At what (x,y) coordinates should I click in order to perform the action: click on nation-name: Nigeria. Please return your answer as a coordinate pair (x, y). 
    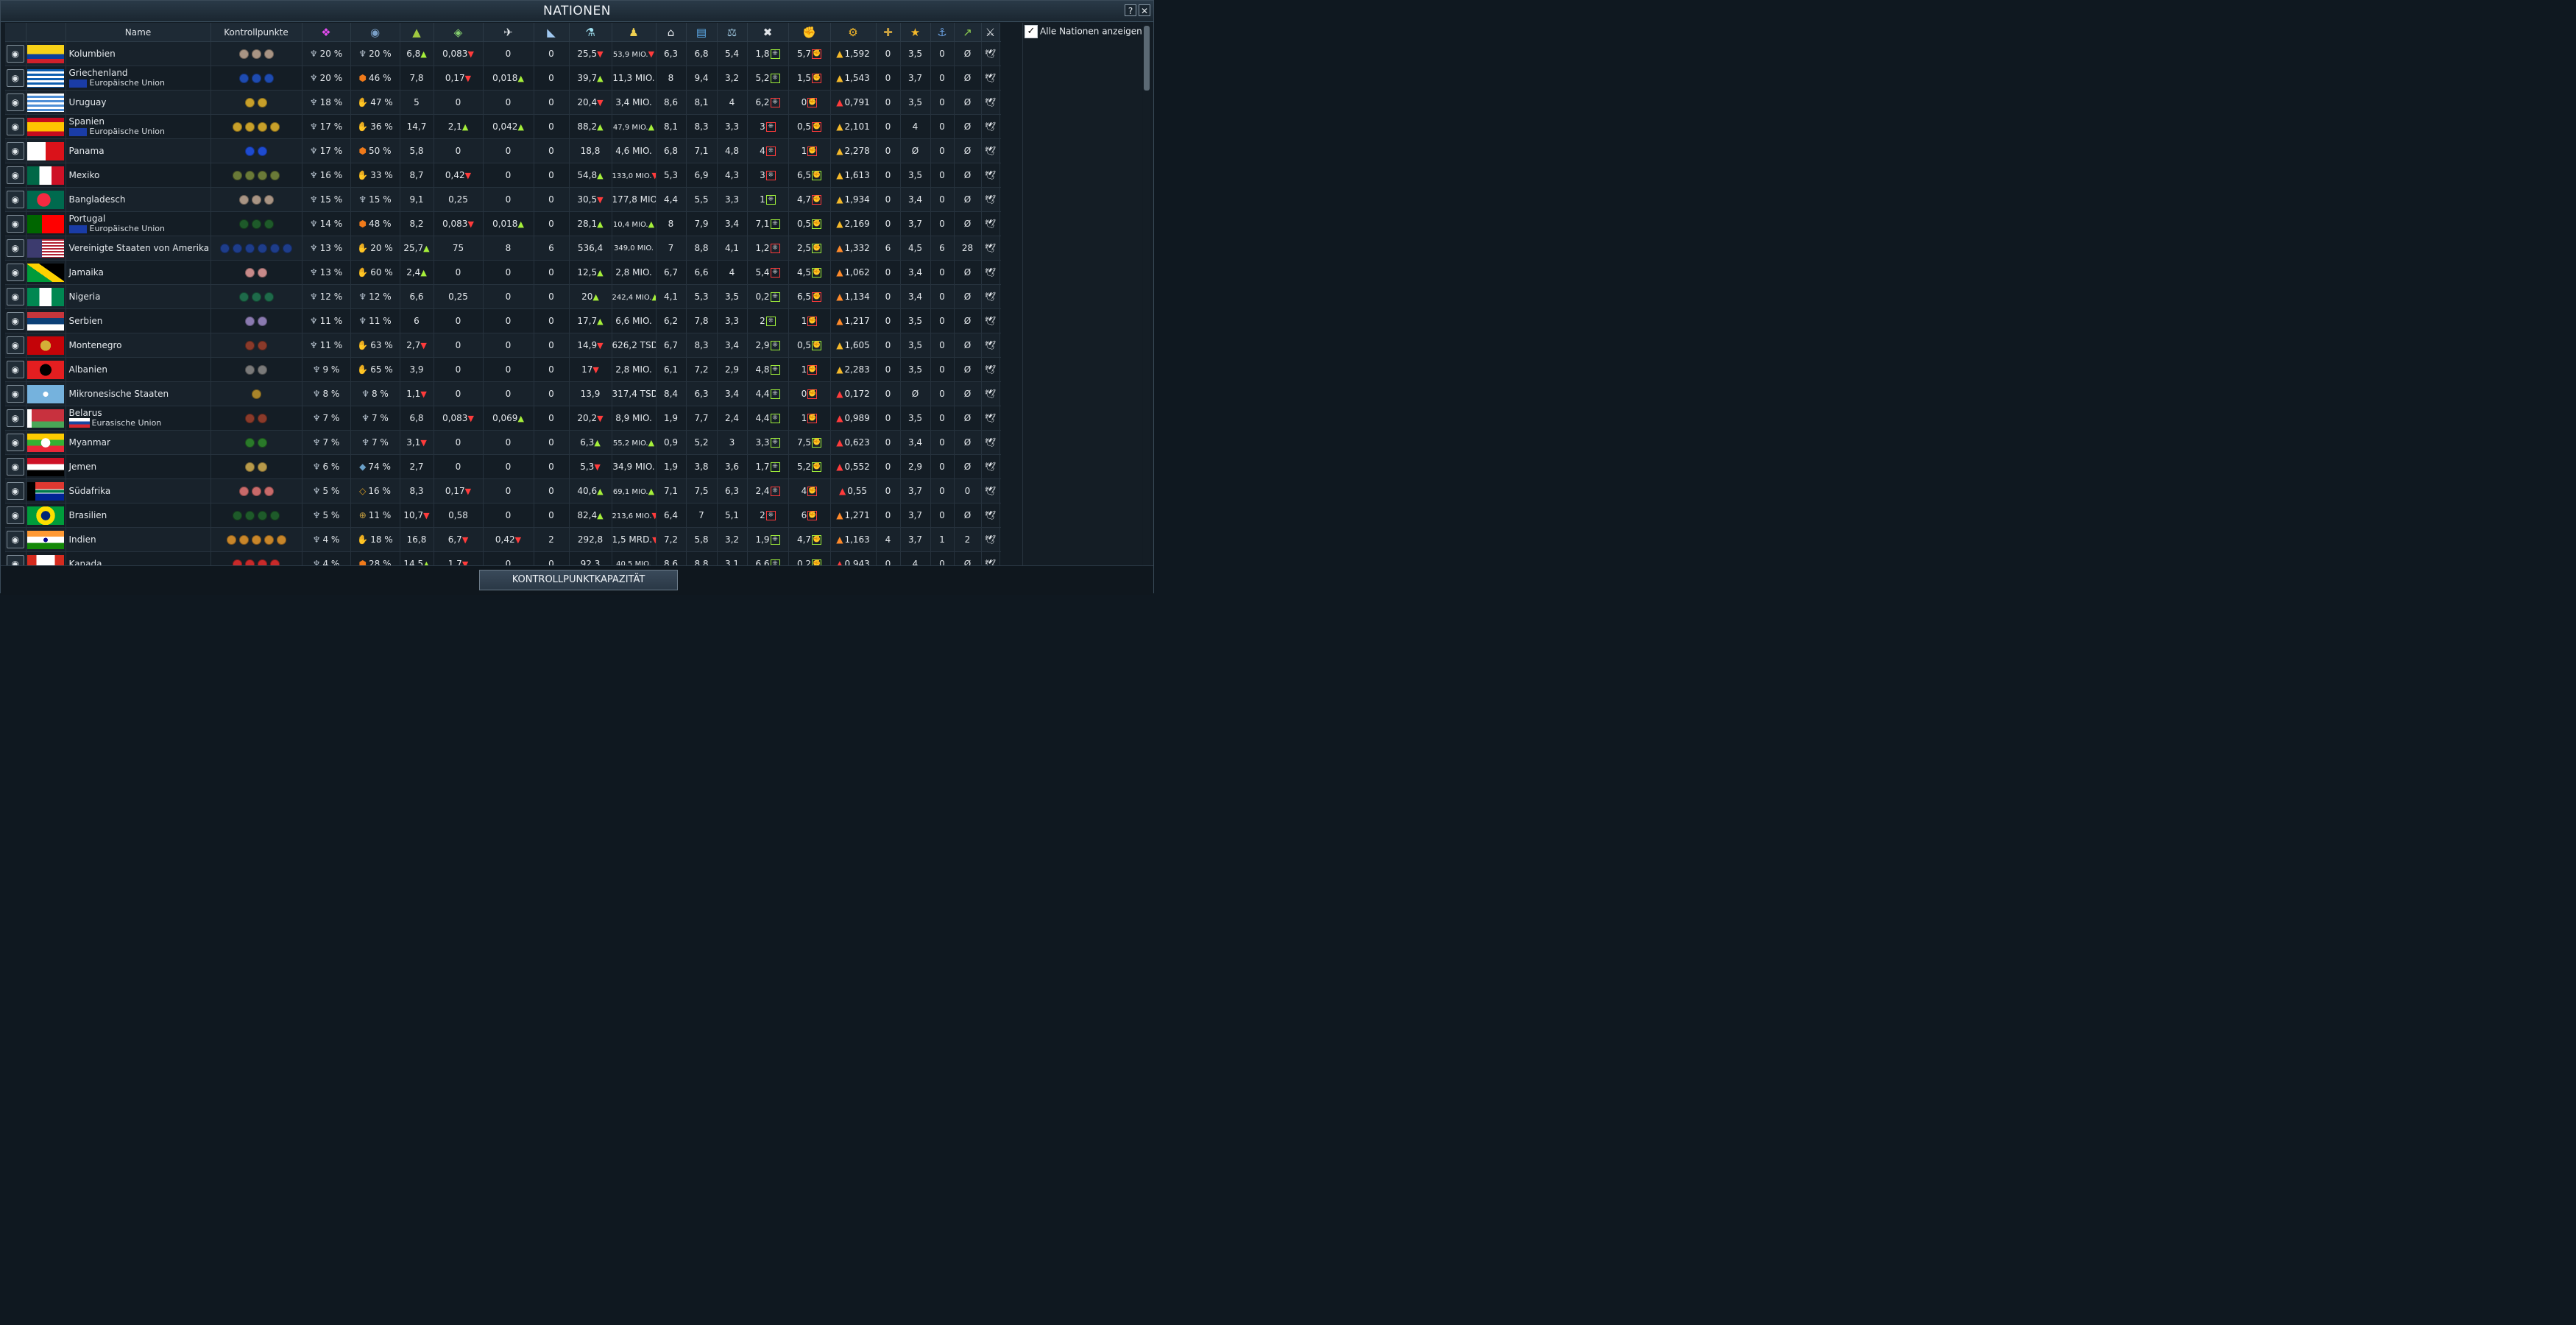
    Looking at the image, I should click on (84, 296).